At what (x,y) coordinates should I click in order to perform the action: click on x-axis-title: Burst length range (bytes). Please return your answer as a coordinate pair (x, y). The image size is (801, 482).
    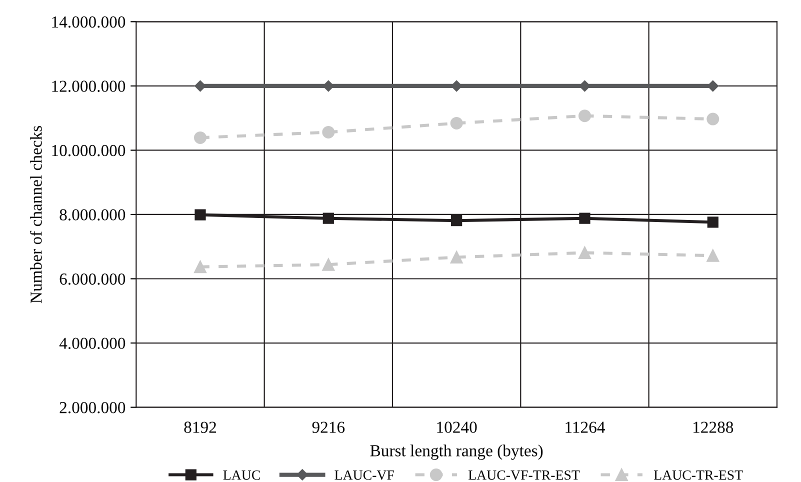
    Looking at the image, I should click on (456, 452).